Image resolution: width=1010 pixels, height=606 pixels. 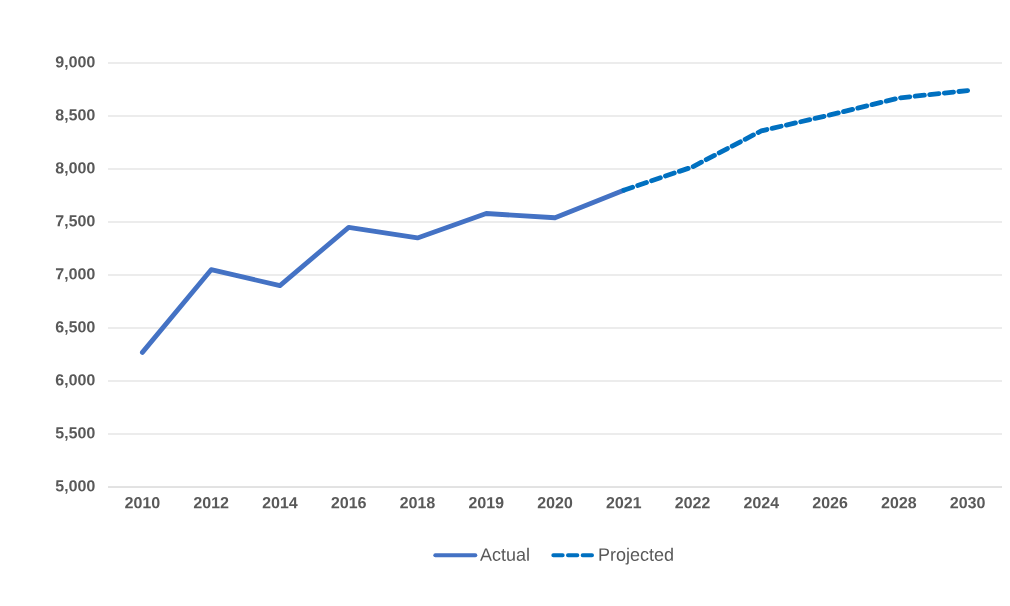 I want to click on x-tick-label: 2012, so click(x=211, y=503).